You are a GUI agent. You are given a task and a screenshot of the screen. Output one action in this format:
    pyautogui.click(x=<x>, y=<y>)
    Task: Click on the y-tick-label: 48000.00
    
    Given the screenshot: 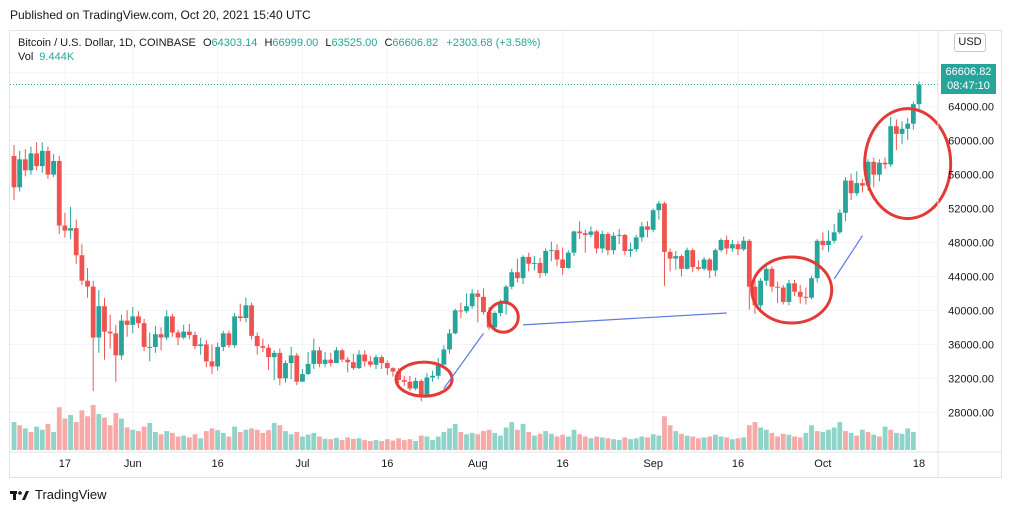 What is the action you would take?
    pyautogui.click(x=971, y=244)
    